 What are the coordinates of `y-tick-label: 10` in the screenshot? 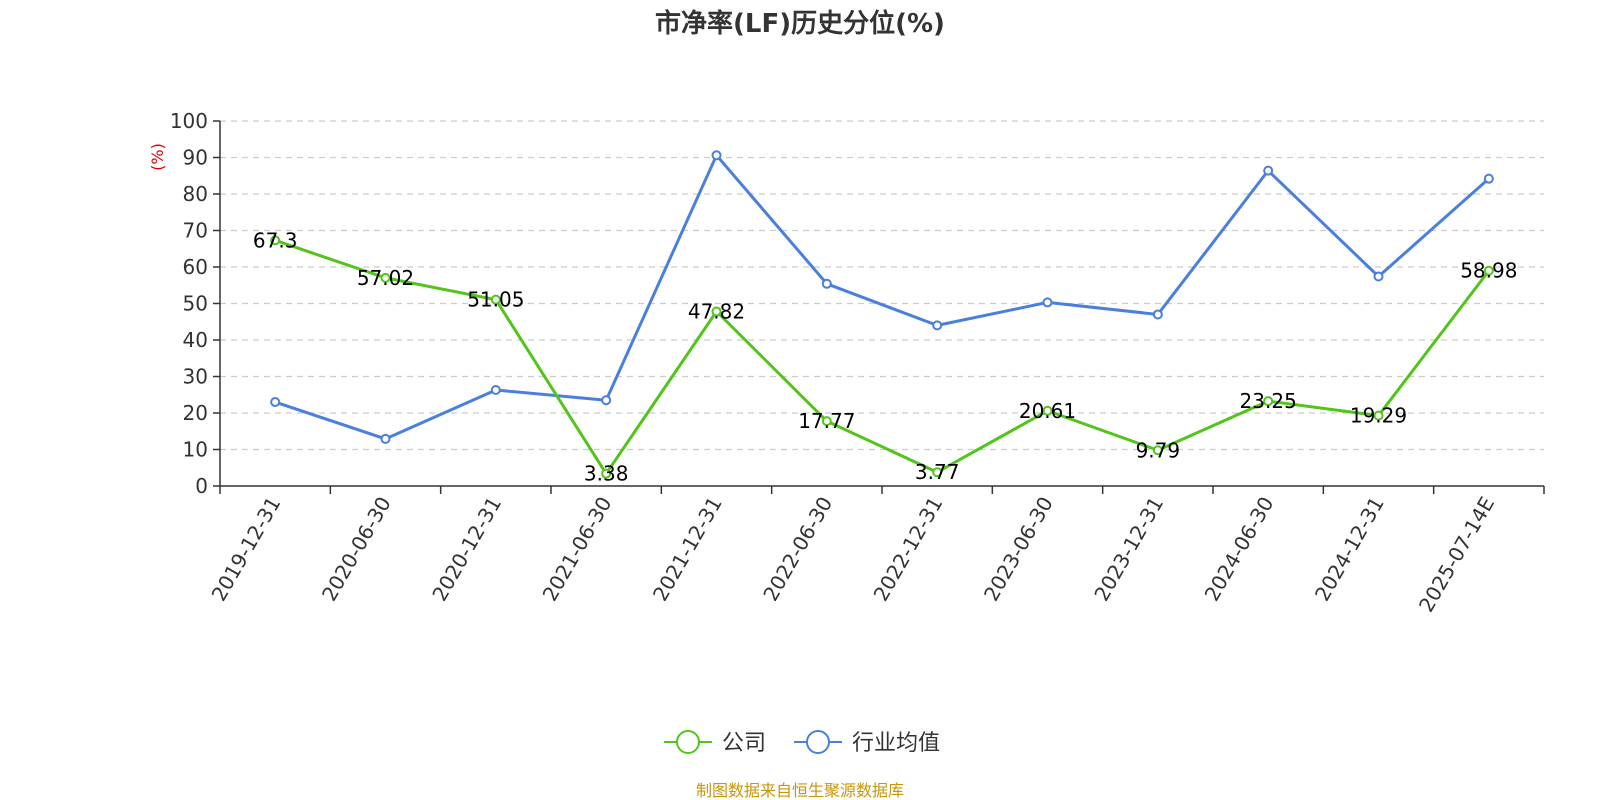 It's located at (195, 450).